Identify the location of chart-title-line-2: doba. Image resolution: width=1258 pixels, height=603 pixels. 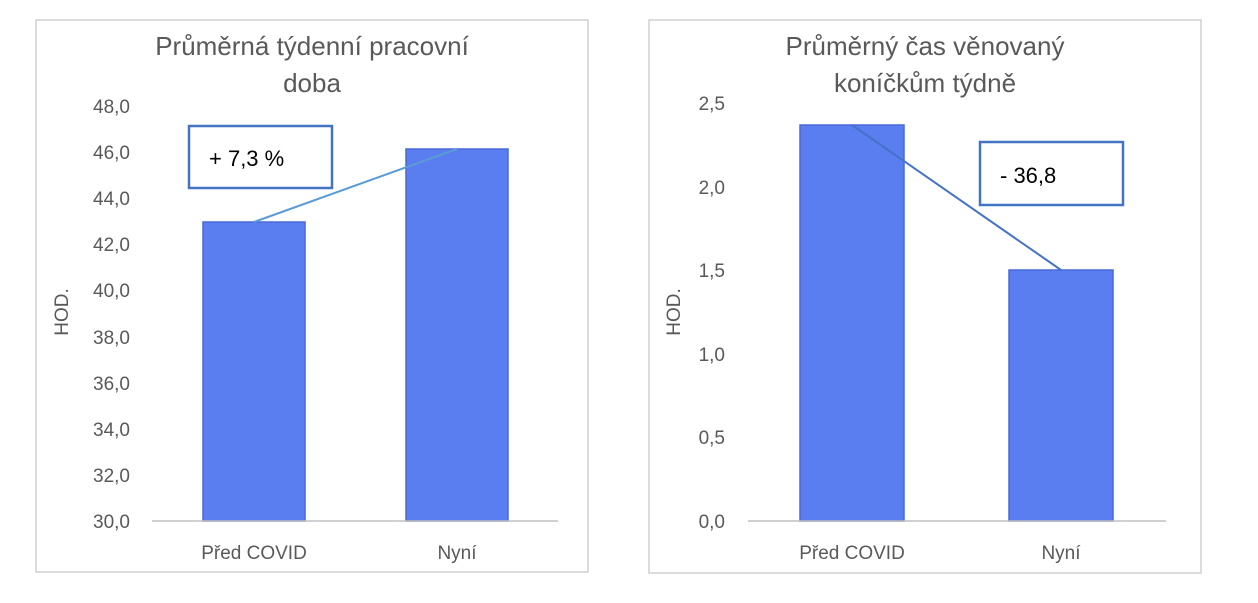
(312, 83).